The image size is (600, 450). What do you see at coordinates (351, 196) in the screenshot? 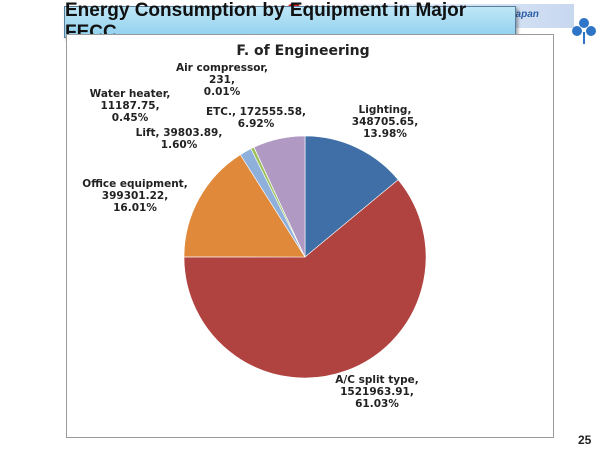
I see `pie-slice-lighting` at bounding box center [351, 196].